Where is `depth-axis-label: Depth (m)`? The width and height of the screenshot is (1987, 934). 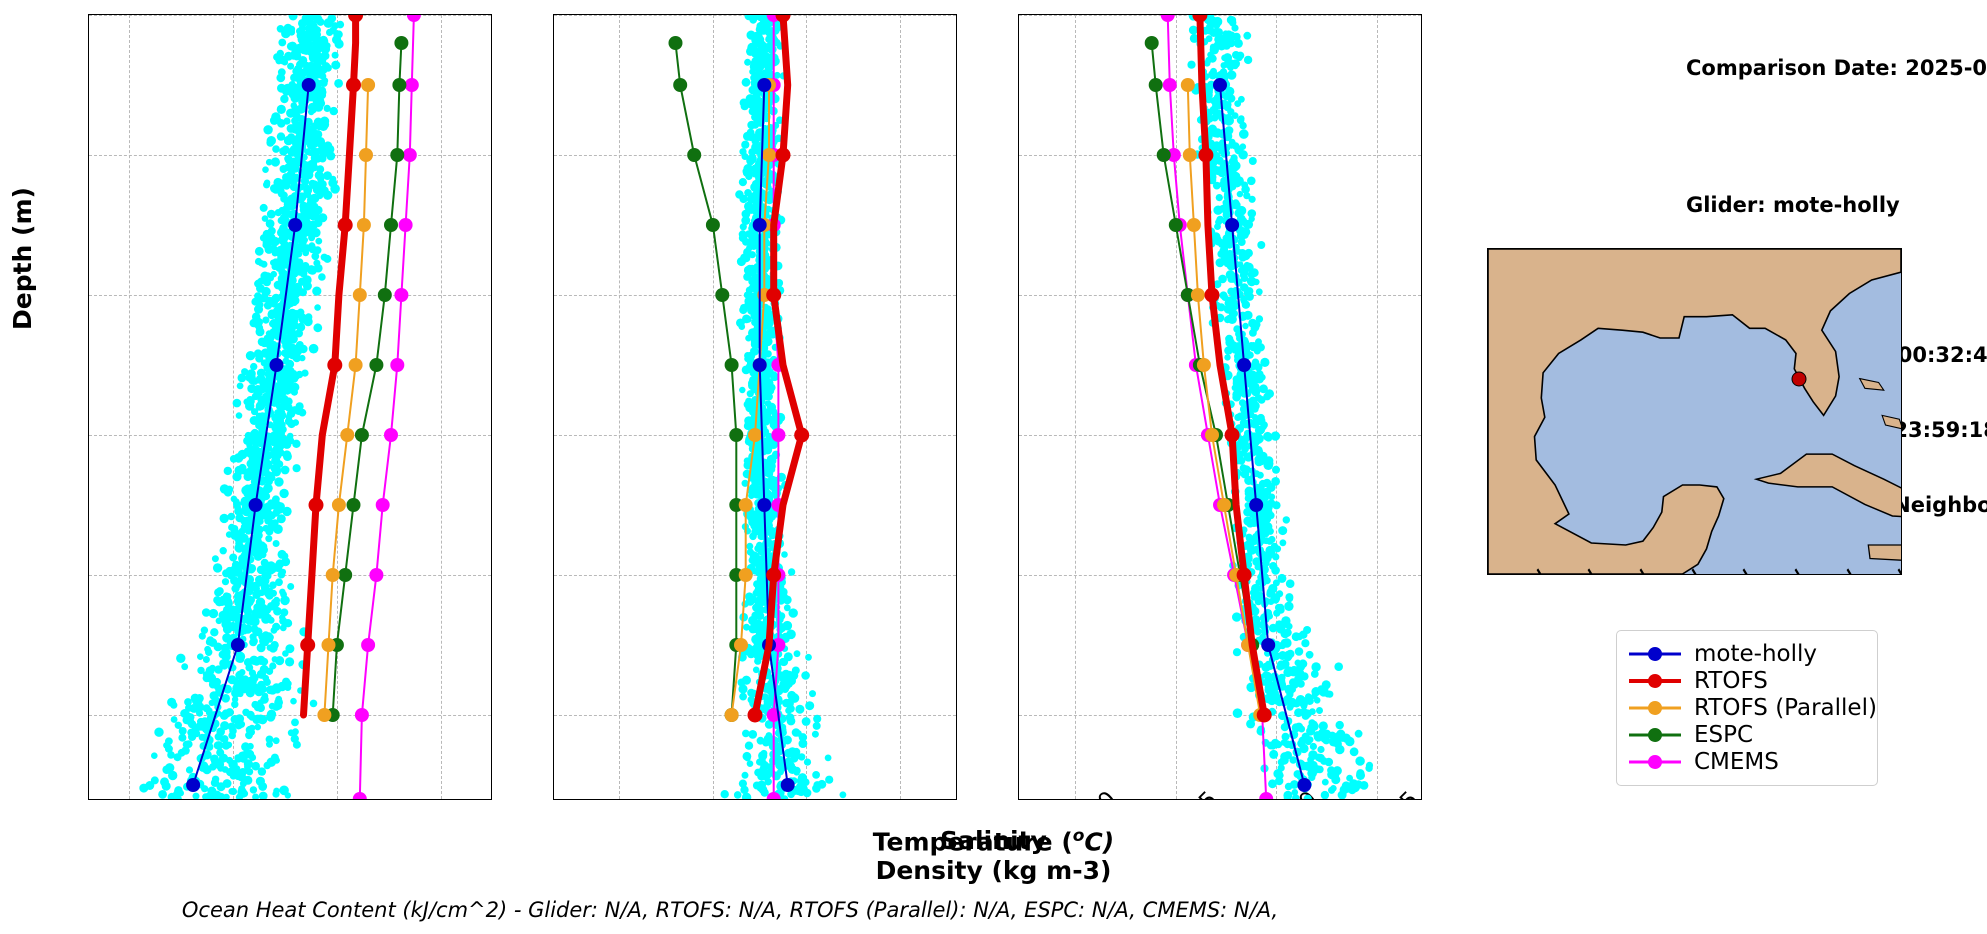 depth-axis-label: Depth (m) is located at coordinates (22, 258).